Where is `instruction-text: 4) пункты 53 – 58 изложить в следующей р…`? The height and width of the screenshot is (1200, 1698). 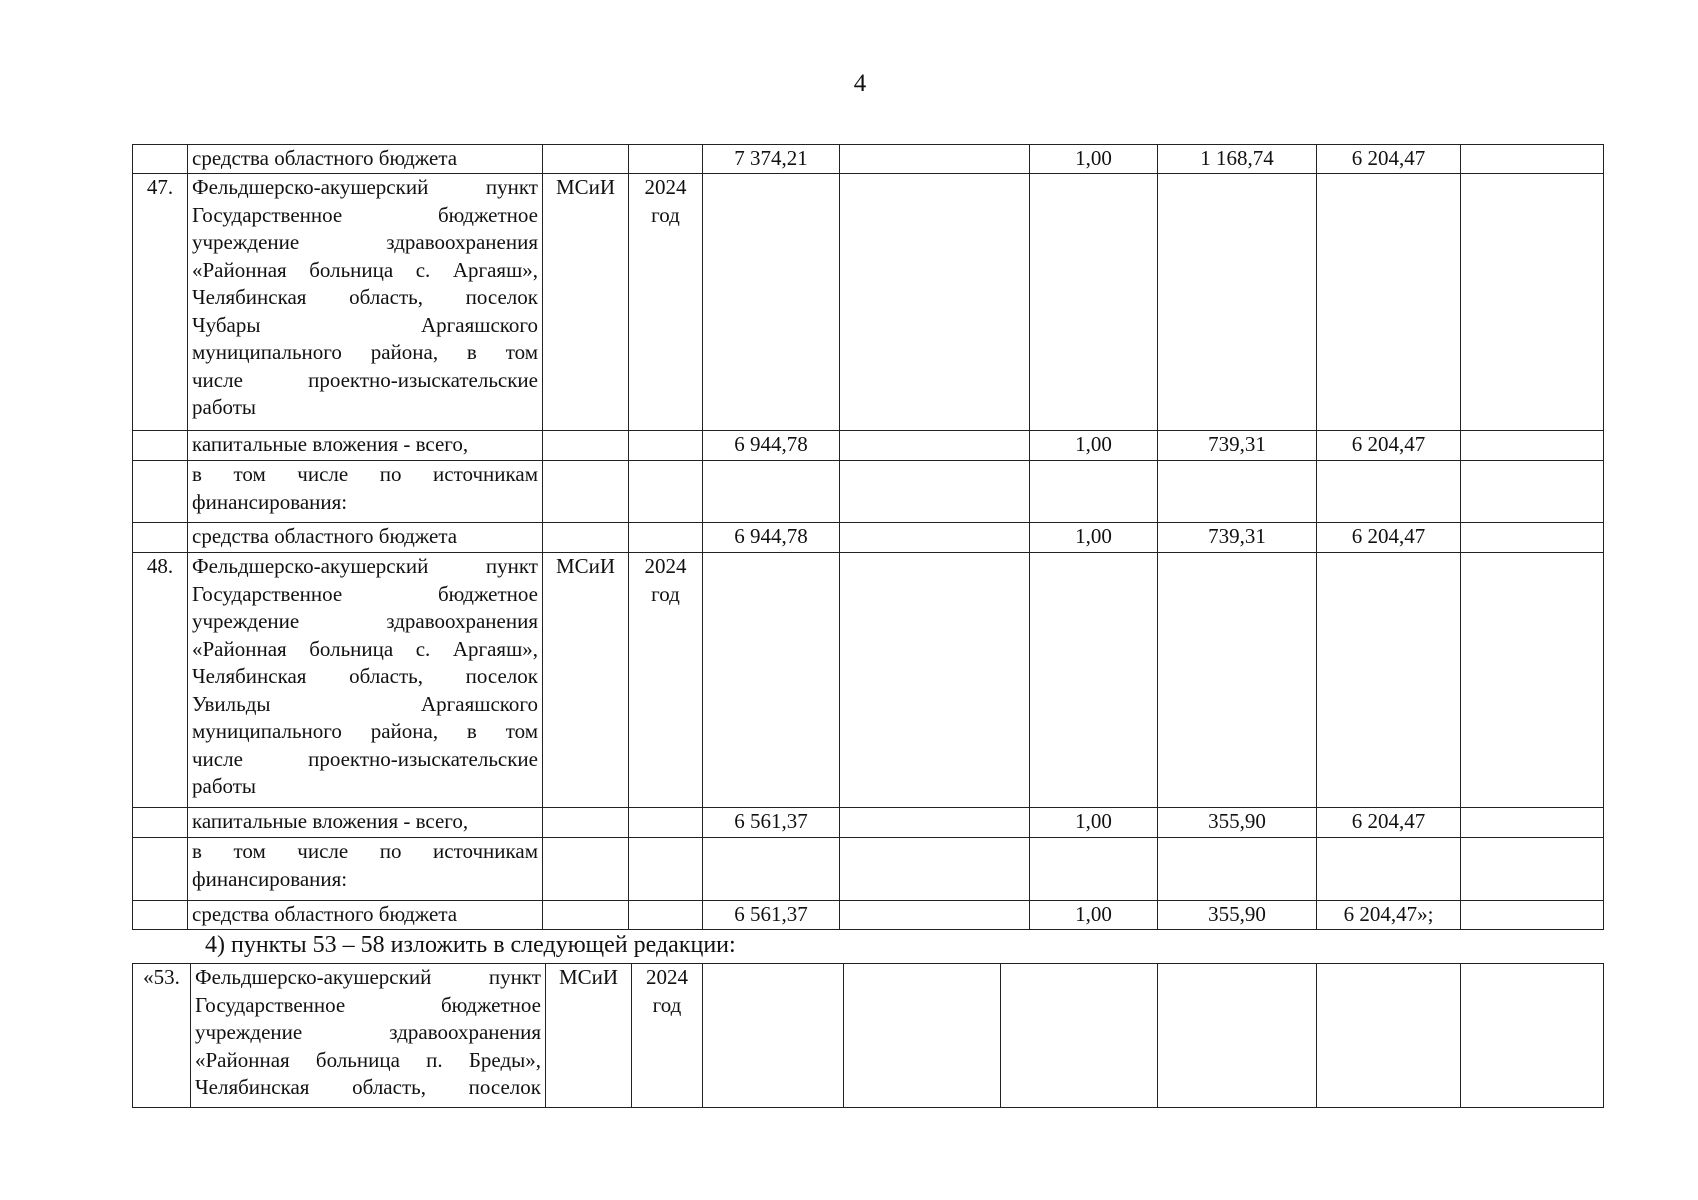
instruction-text: 4) пункты 53 – 58 изложить в следующей р… is located at coordinates (470, 945).